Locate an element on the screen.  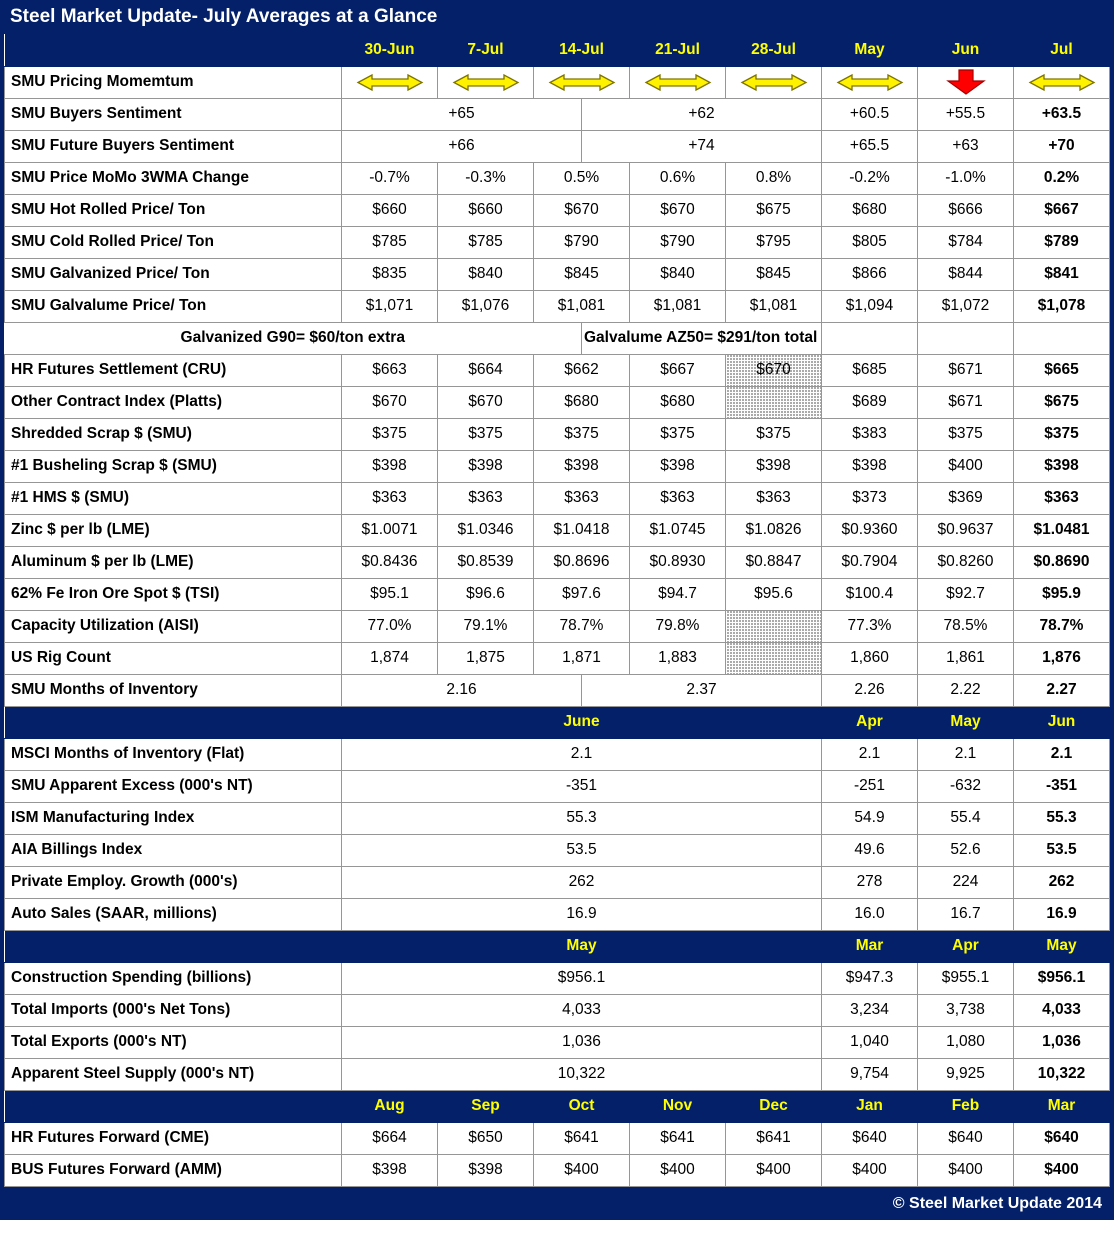
data-cell: 2.26 is located at coordinates (869, 690).